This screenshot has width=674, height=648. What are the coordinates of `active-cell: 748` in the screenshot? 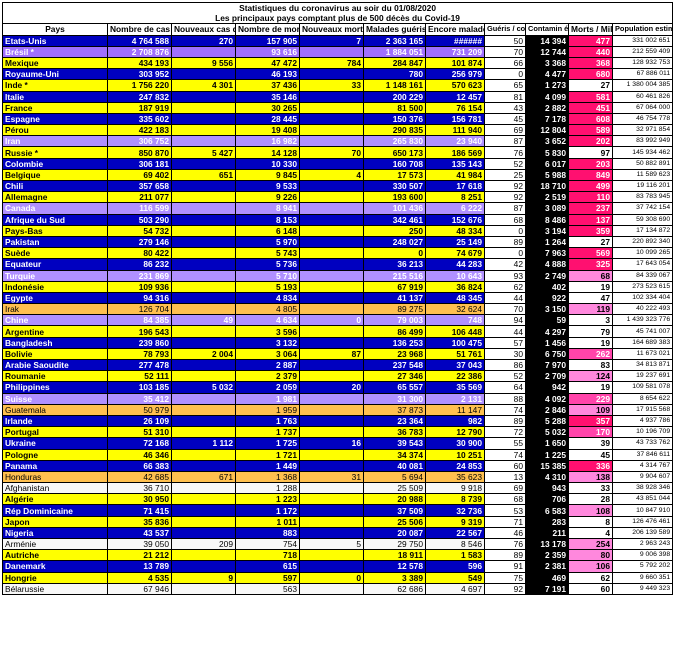 It's located at (455, 320).